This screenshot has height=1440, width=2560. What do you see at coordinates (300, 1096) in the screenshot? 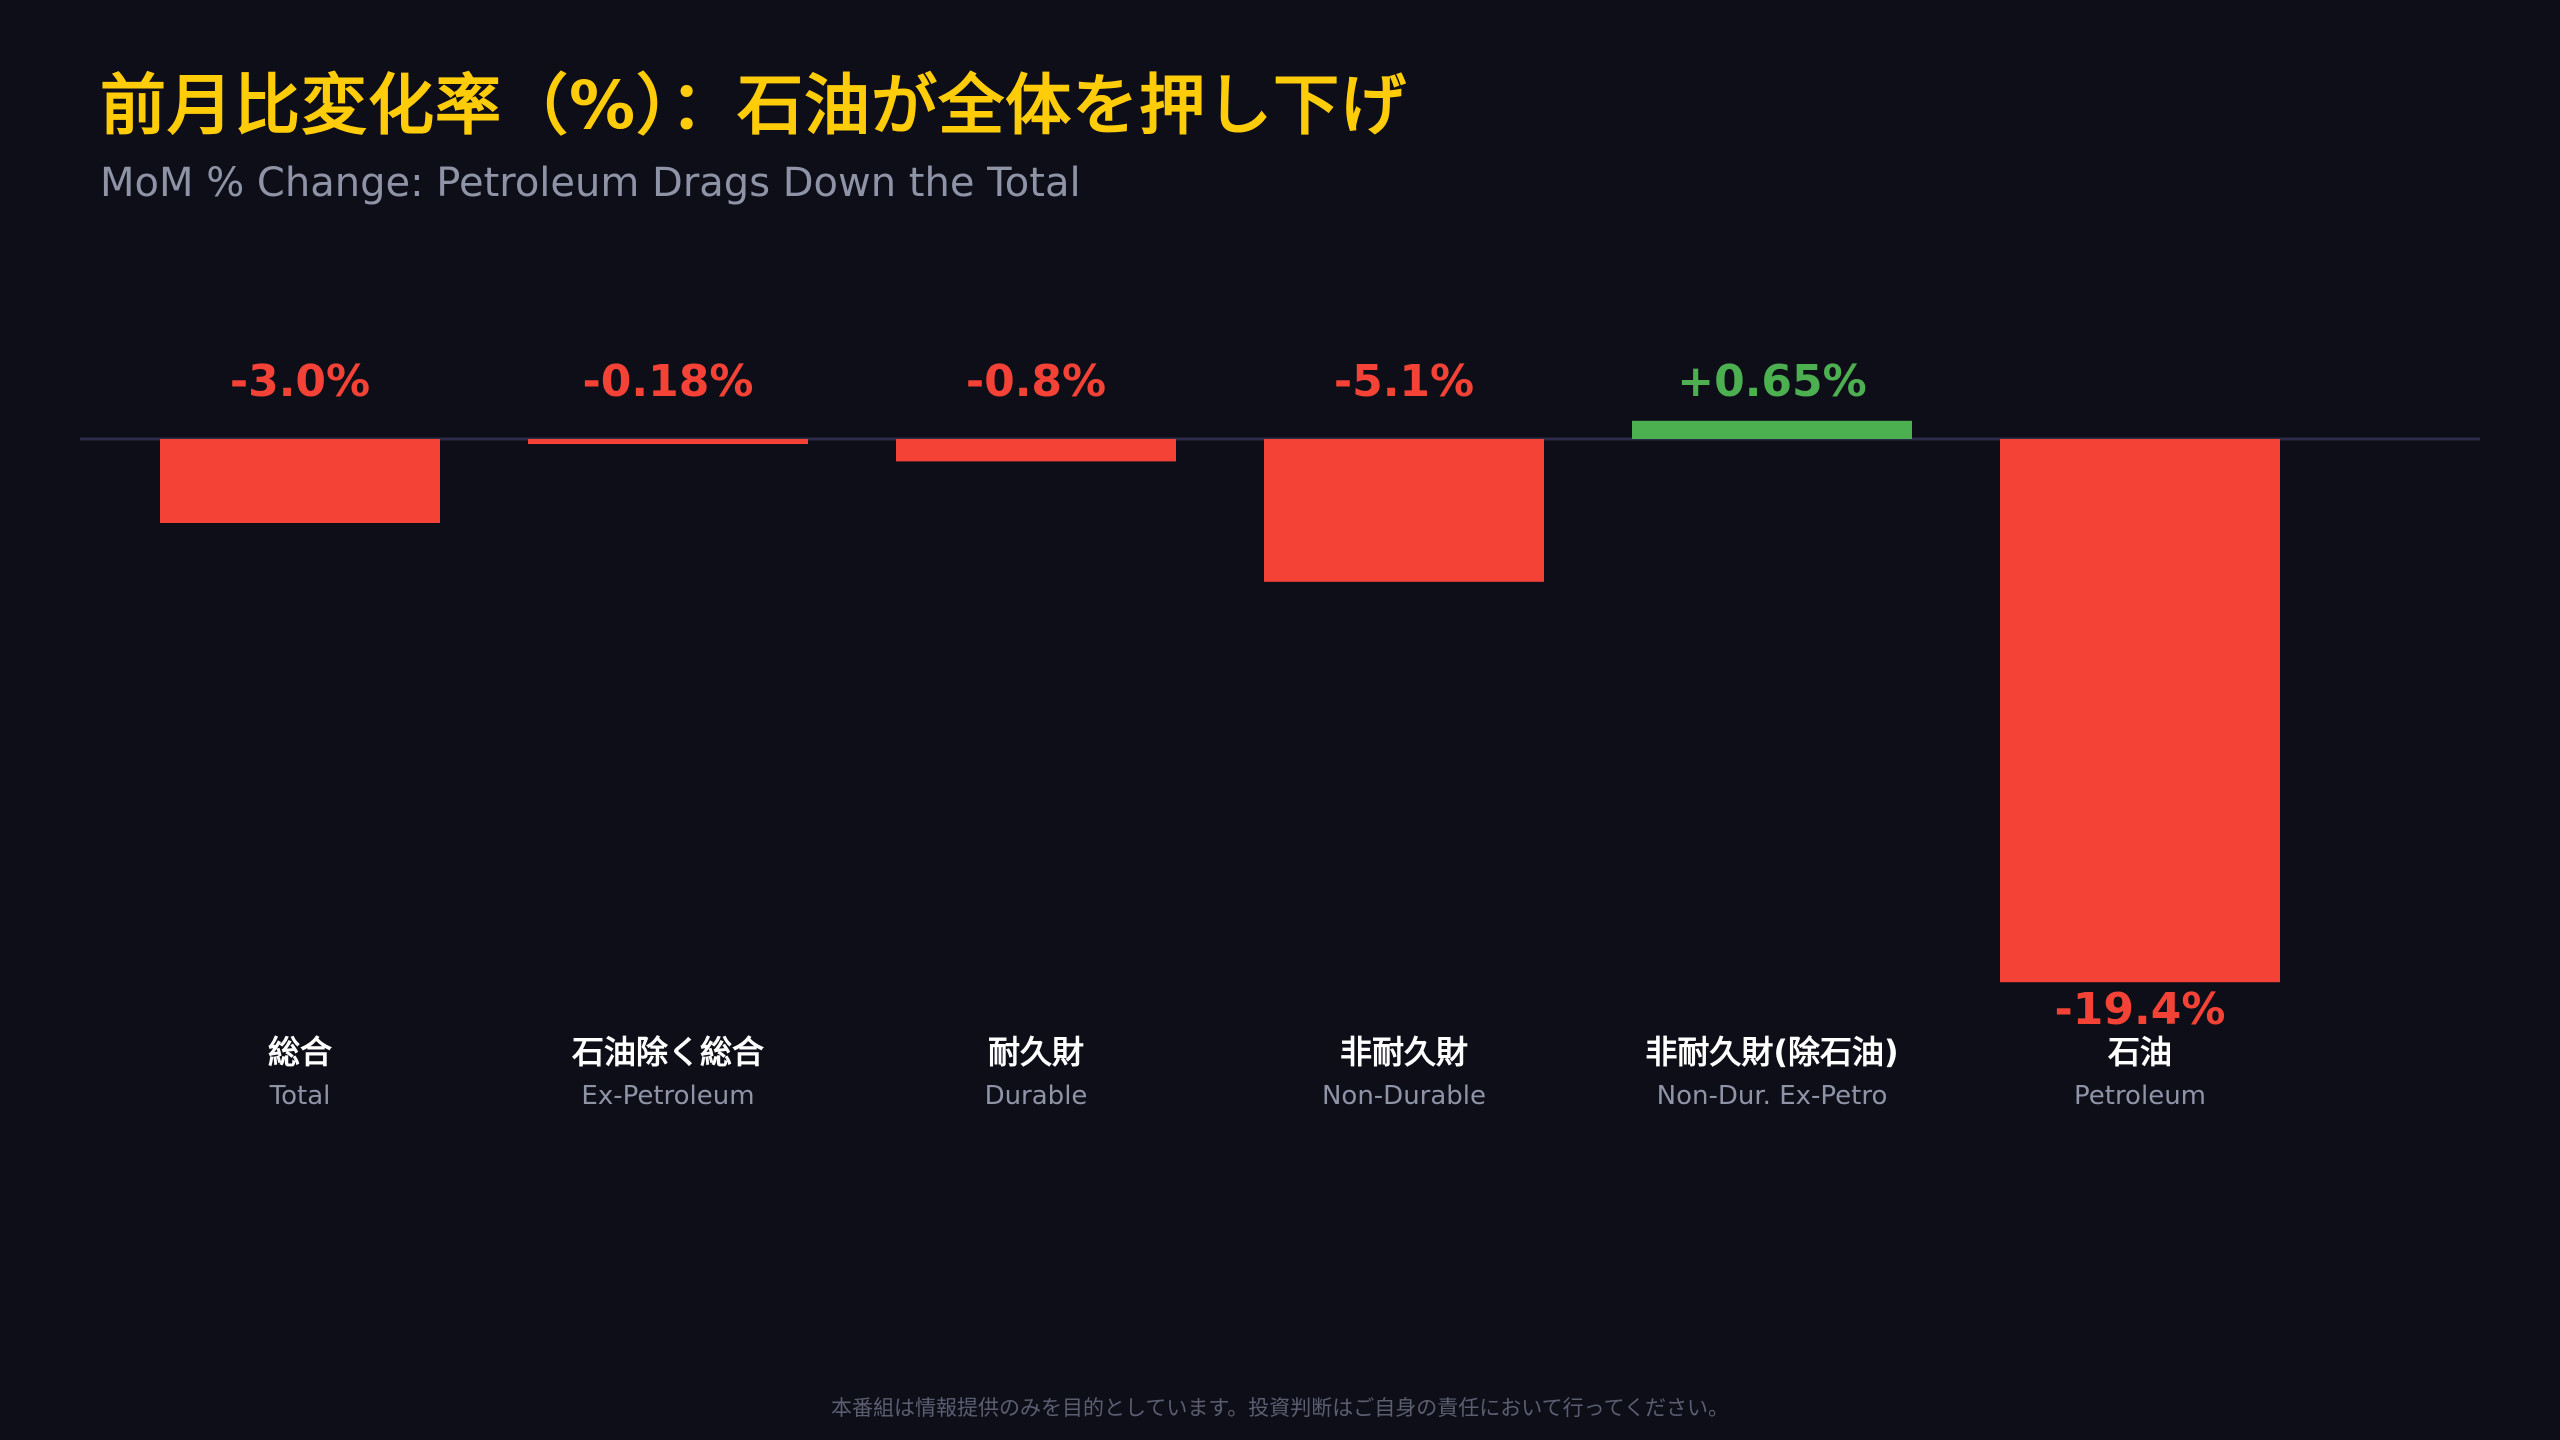
I see `category-label-en: Total` at bounding box center [300, 1096].